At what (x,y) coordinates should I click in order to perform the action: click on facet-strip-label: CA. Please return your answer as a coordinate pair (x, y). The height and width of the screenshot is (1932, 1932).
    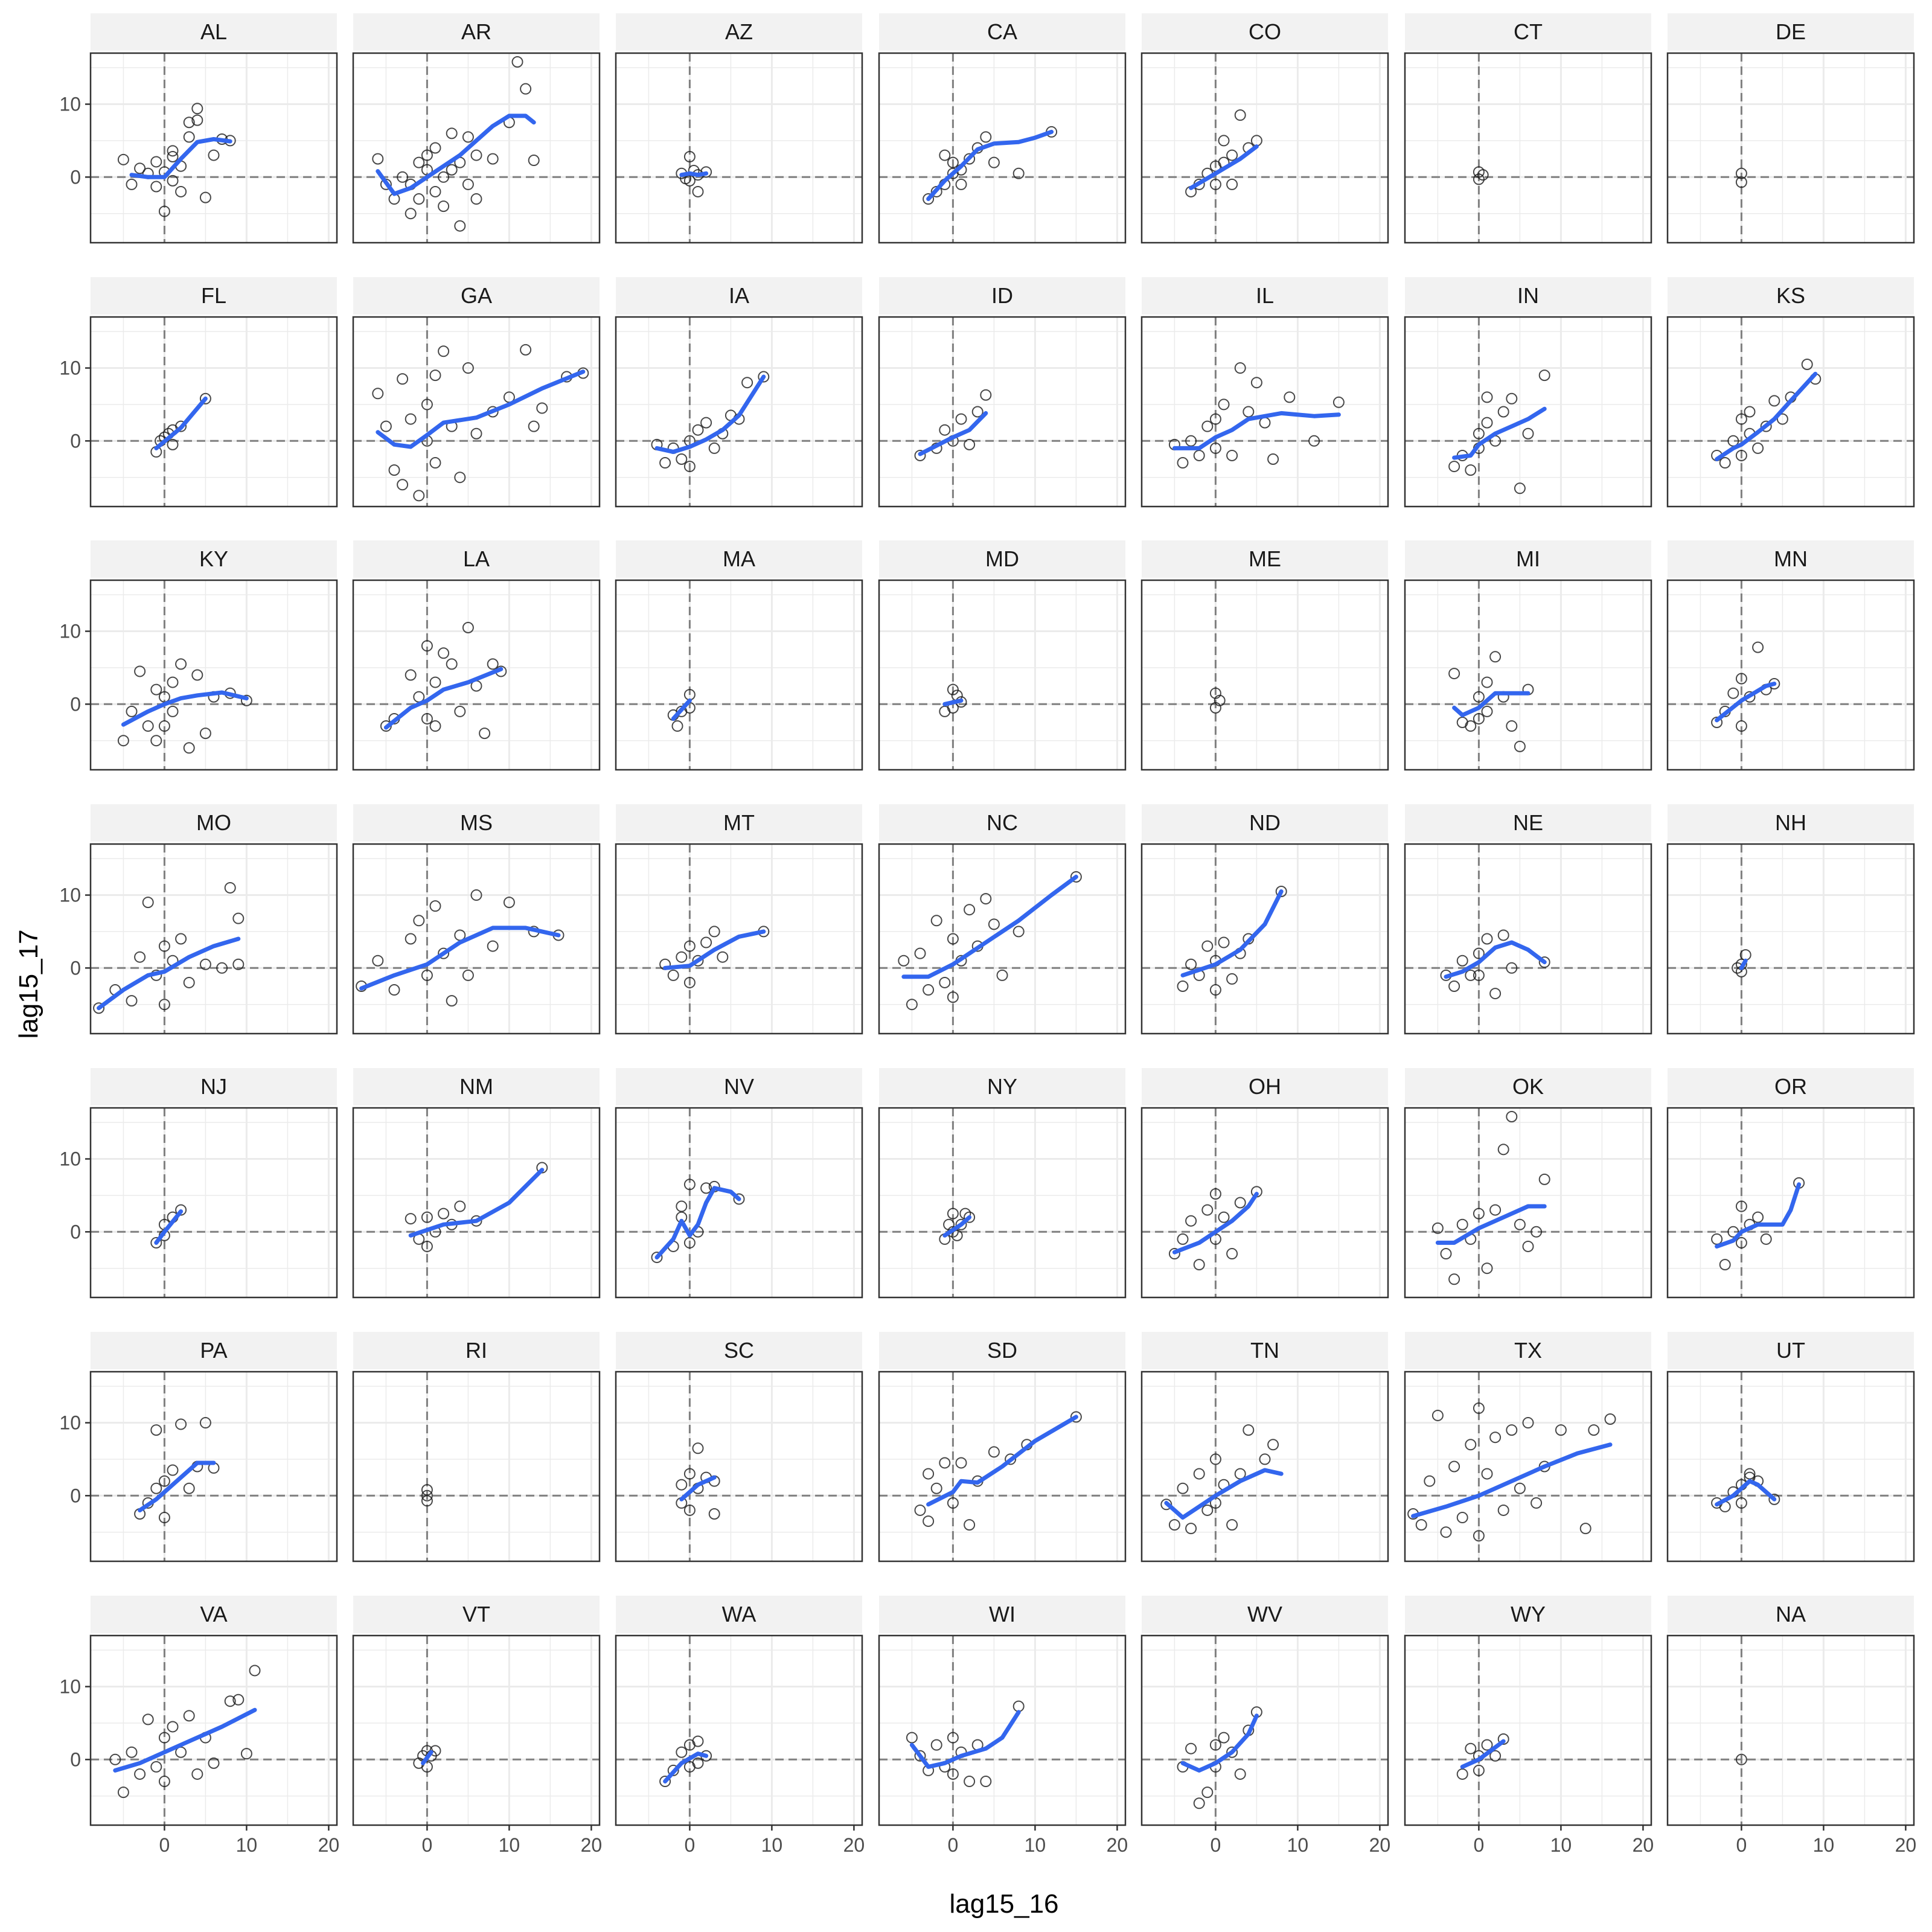
    Looking at the image, I should click on (1002, 32).